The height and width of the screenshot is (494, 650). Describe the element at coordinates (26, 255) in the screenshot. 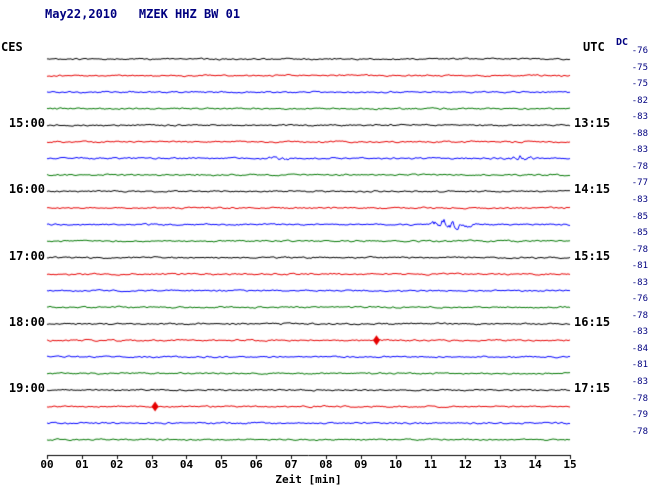

I see `hour-label-left: 17:00` at that location.